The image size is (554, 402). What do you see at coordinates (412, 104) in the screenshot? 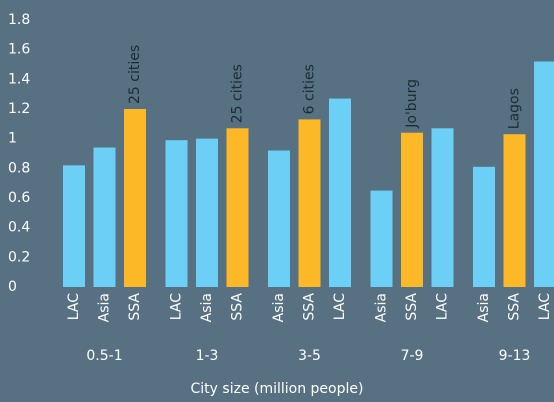
I see `annotation: Jo'burg` at bounding box center [412, 104].